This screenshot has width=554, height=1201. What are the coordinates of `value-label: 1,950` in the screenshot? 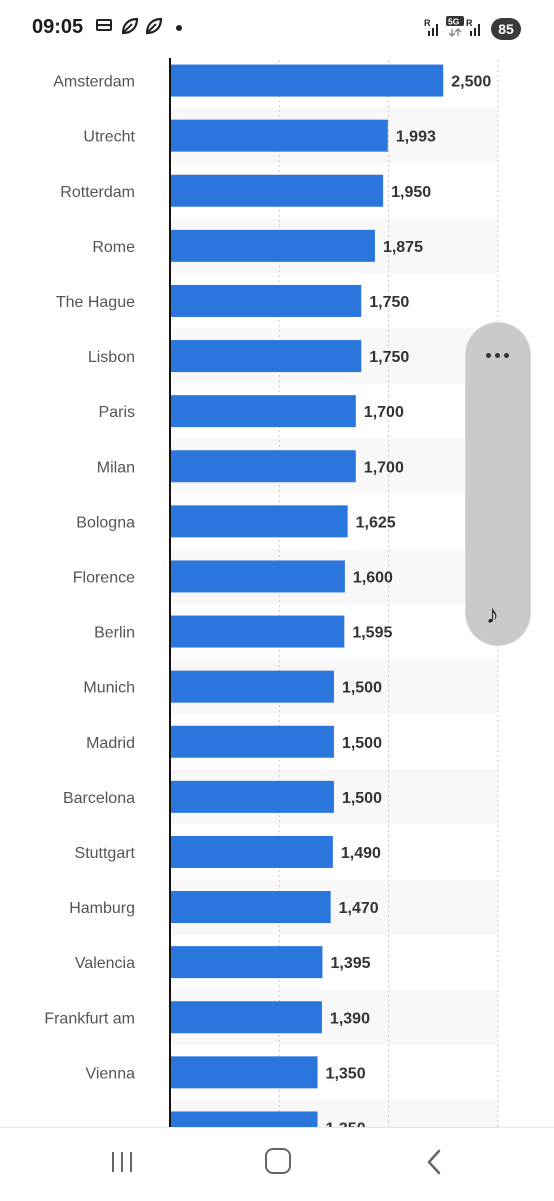 It's located at (411, 192).